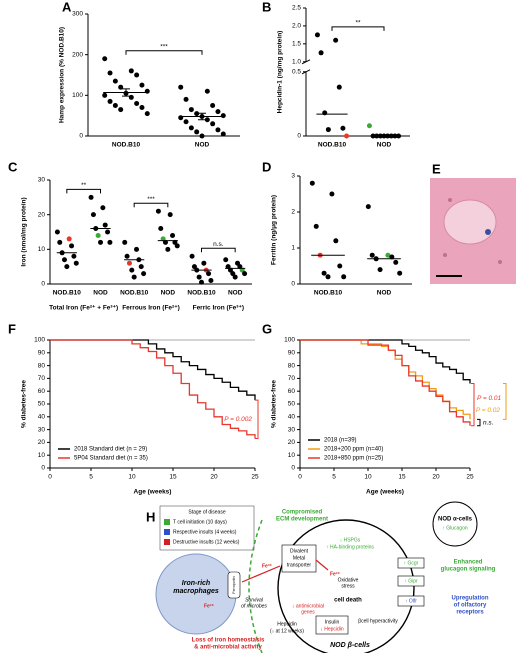 This screenshot has width=520, height=653. I want to click on y-axis-label: Hamp expression (% NOD.B10), so click(62, 75).